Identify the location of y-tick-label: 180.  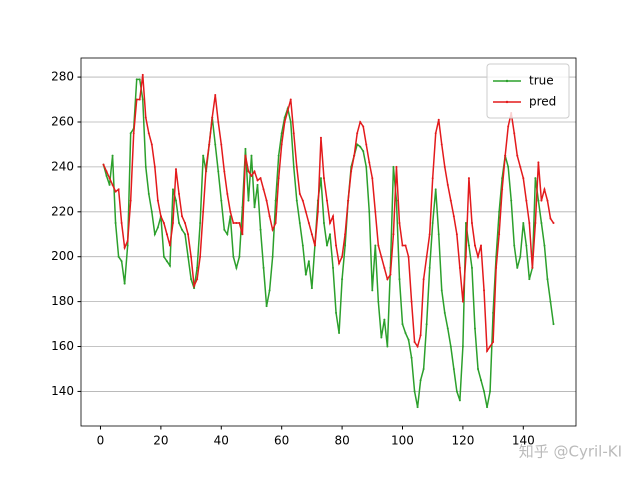
(62, 301).